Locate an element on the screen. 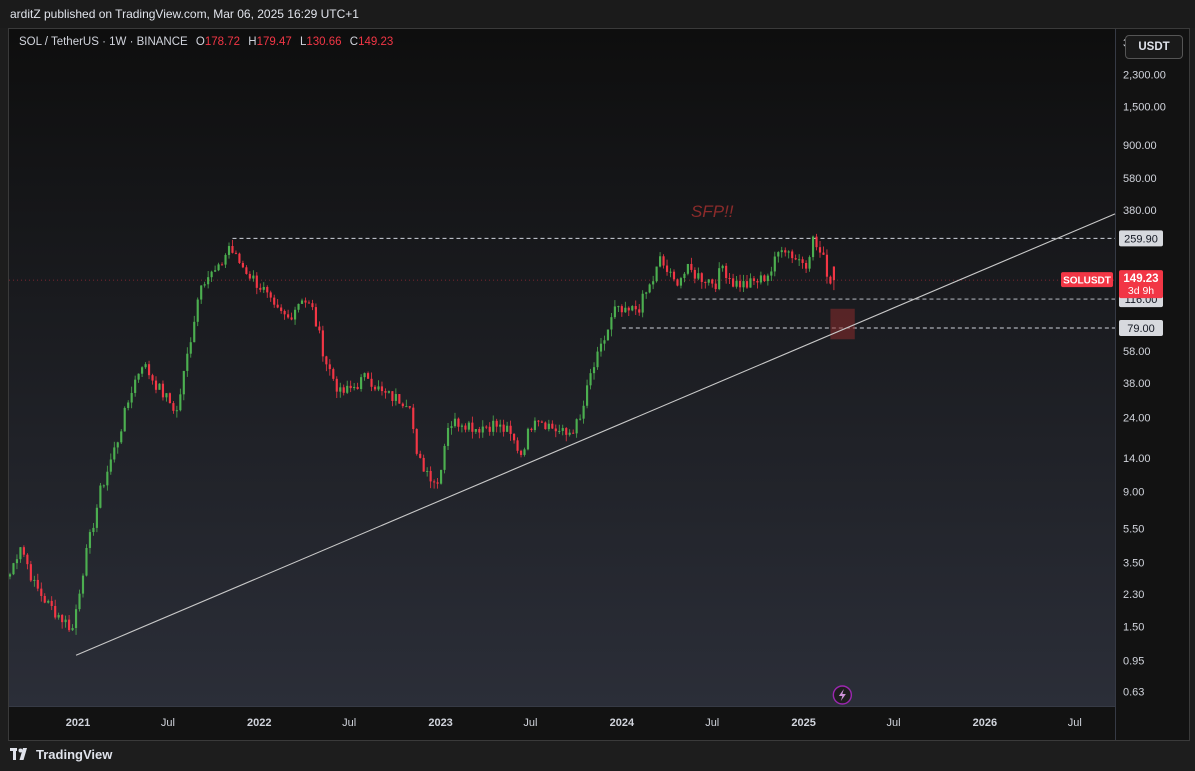 This screenshot has height=771, width=1195. price-tick-label: 580.00 is located at coordinates (1140, 179).